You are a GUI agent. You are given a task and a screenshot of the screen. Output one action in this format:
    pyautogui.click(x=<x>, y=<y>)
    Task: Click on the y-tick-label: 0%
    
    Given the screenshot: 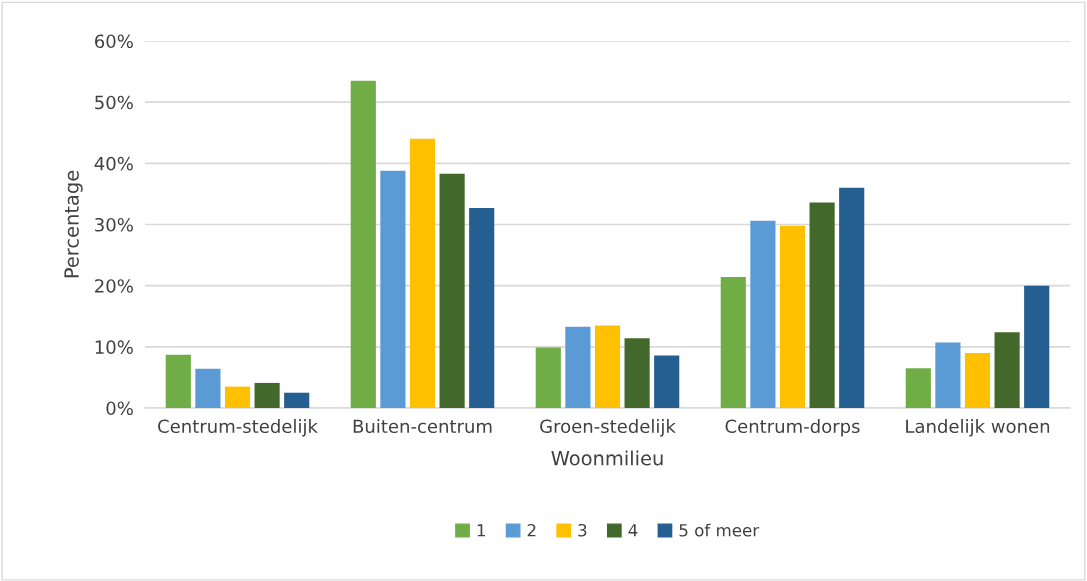 What is the action you would take?
    pyautogui.click(x=119, y=408)
    